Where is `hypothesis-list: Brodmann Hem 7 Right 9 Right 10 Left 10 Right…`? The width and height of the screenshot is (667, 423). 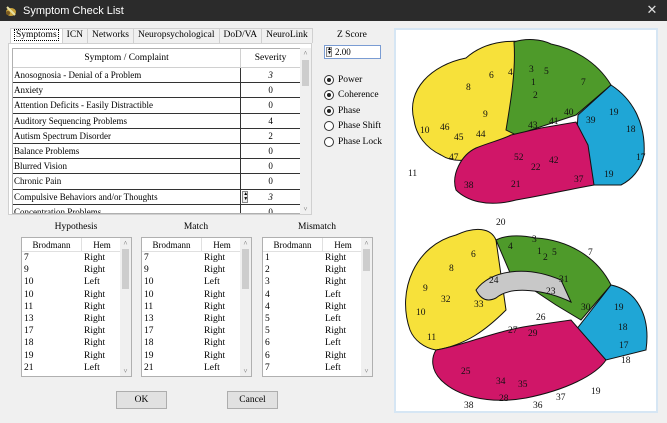 hypothesis-list: Brodmann Hem 7 Right 9 Right 10 Left 10 Right… is located at coordinates (76, 307).